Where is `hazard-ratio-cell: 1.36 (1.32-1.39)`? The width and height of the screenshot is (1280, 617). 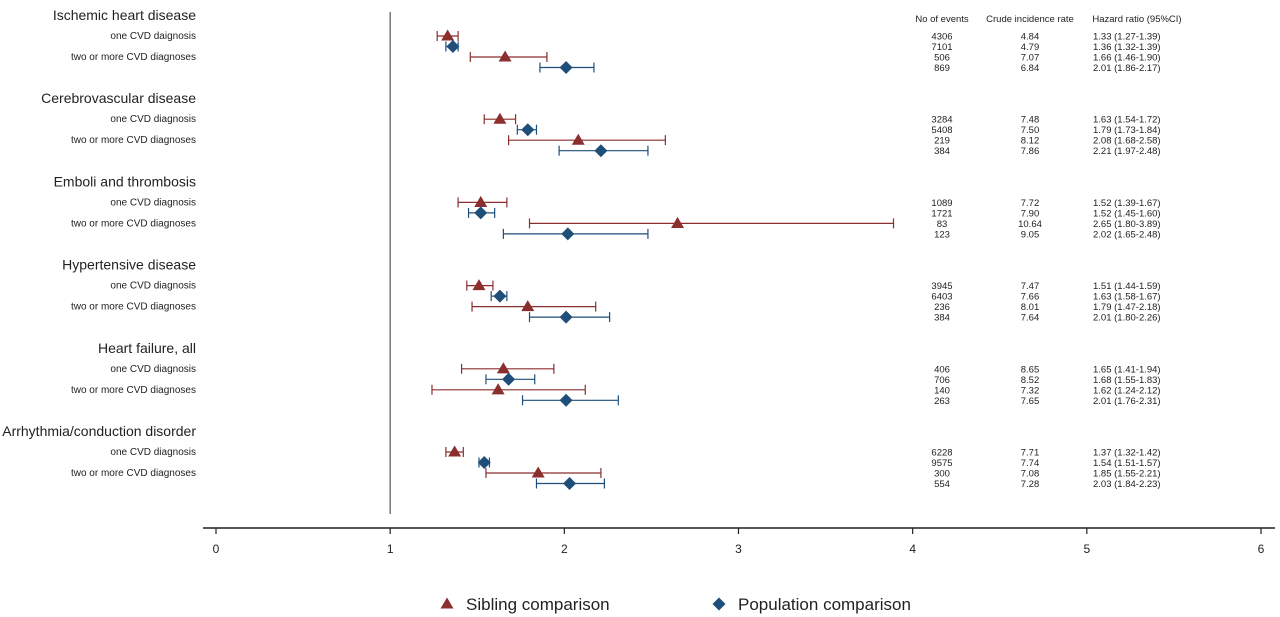 hazard-ratio-cell: 1.36 (1.32-1.39) is located at coordinates (1127, 47).